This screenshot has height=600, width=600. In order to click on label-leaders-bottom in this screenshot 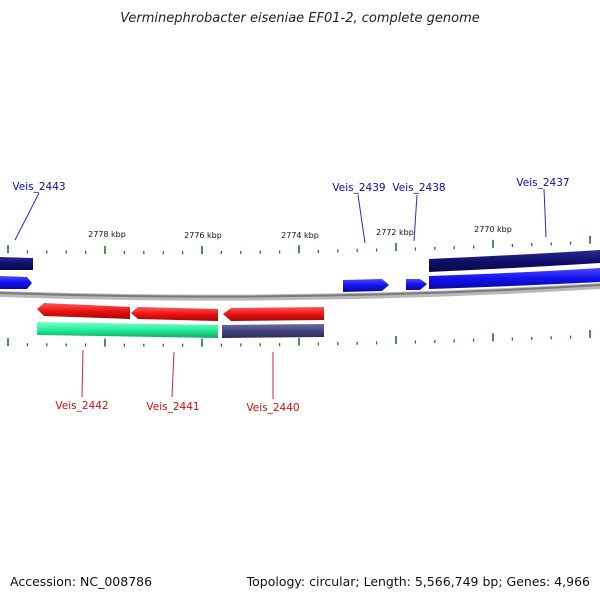, I will do `click(177, 374)`.